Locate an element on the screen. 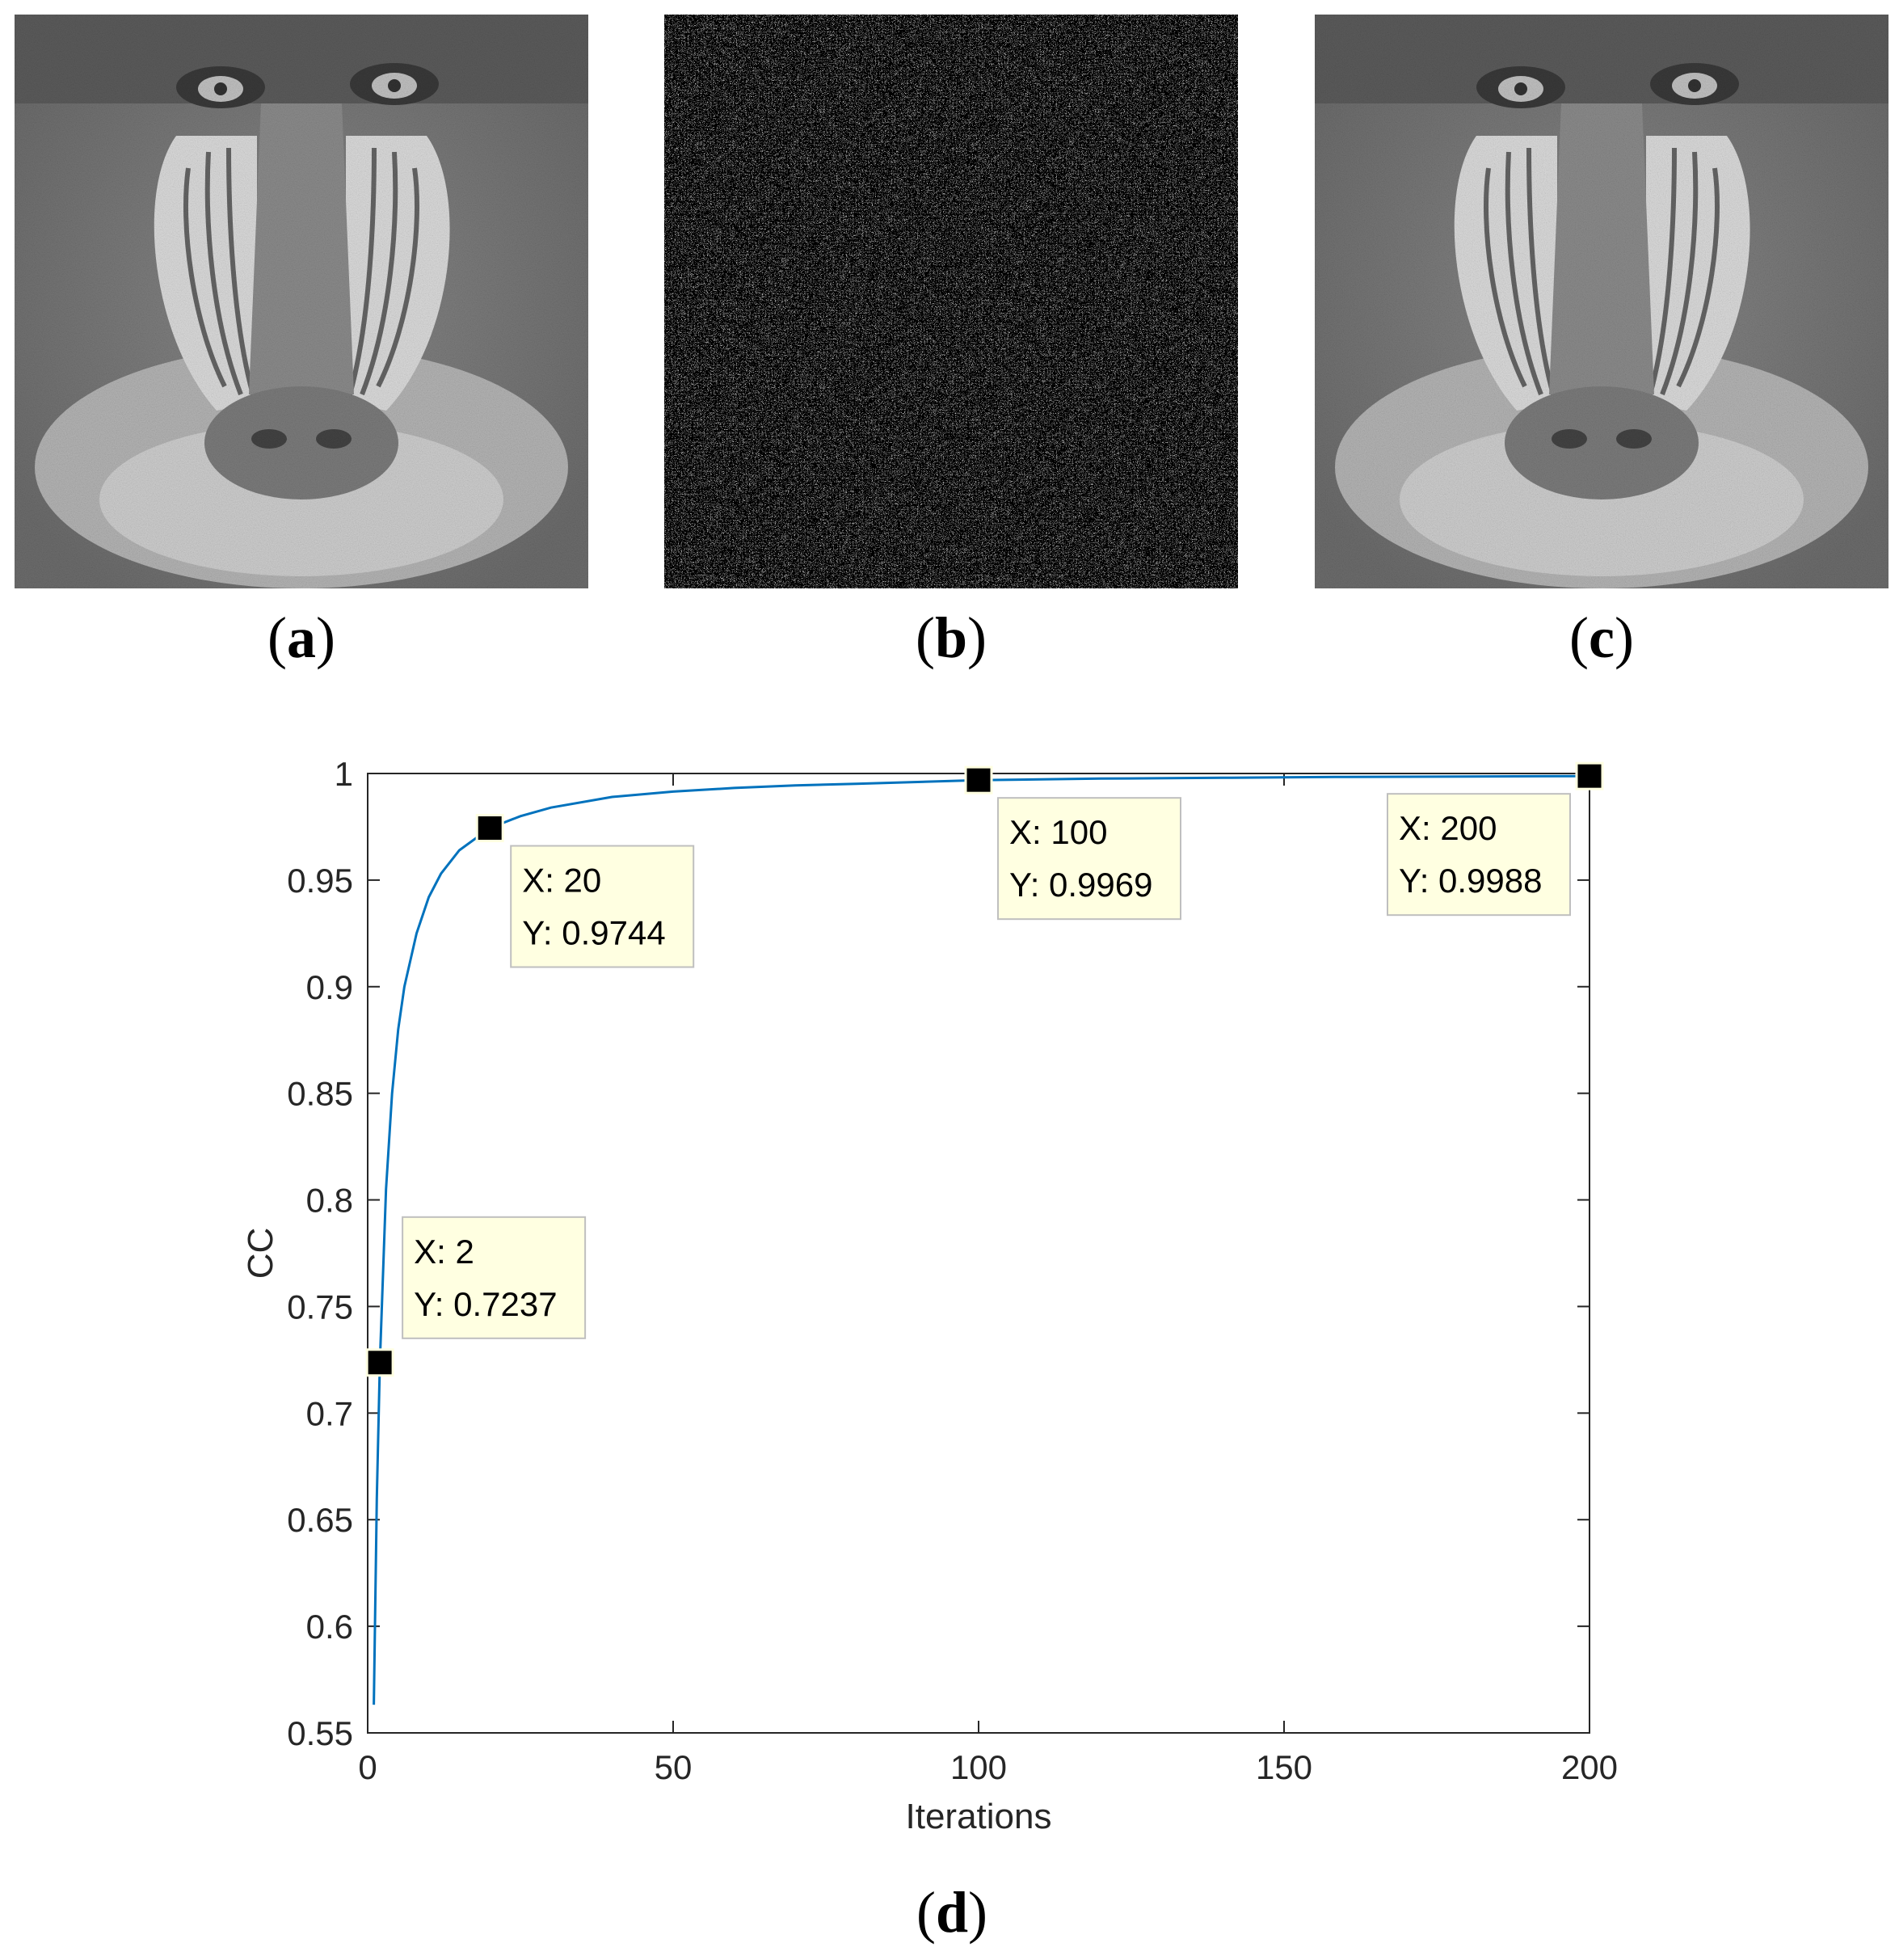  datatip-x-text: X: 100 is located at coordinates (1058, 832).